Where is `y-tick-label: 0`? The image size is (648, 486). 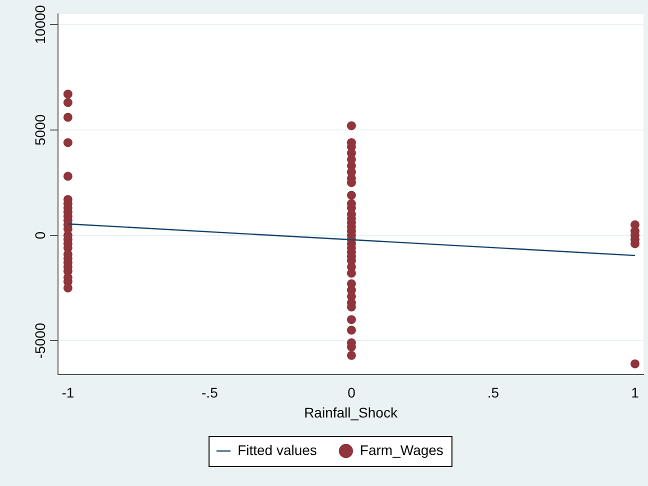 y-tick-label: 0 is located at coordinates (40, 235).